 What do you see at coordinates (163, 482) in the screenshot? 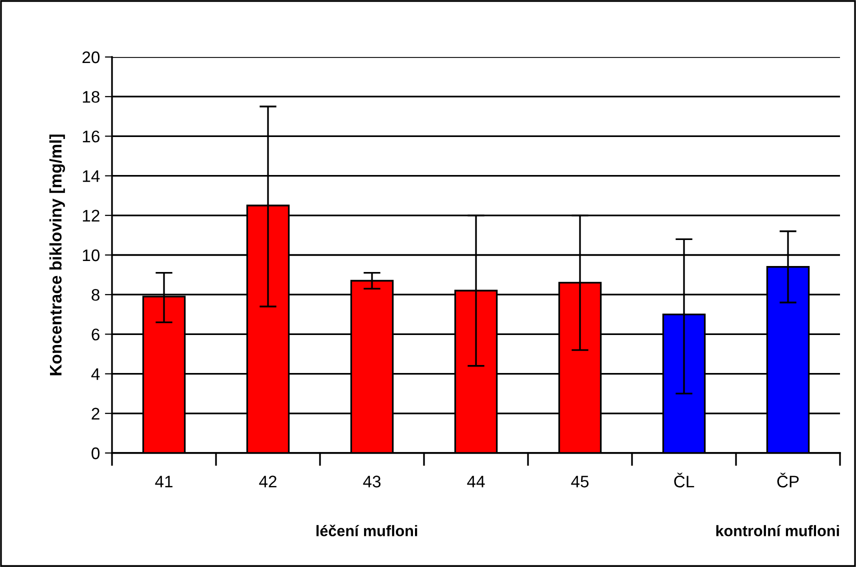
I see `x-tick-label: 41` at bounding box center [163, 482].